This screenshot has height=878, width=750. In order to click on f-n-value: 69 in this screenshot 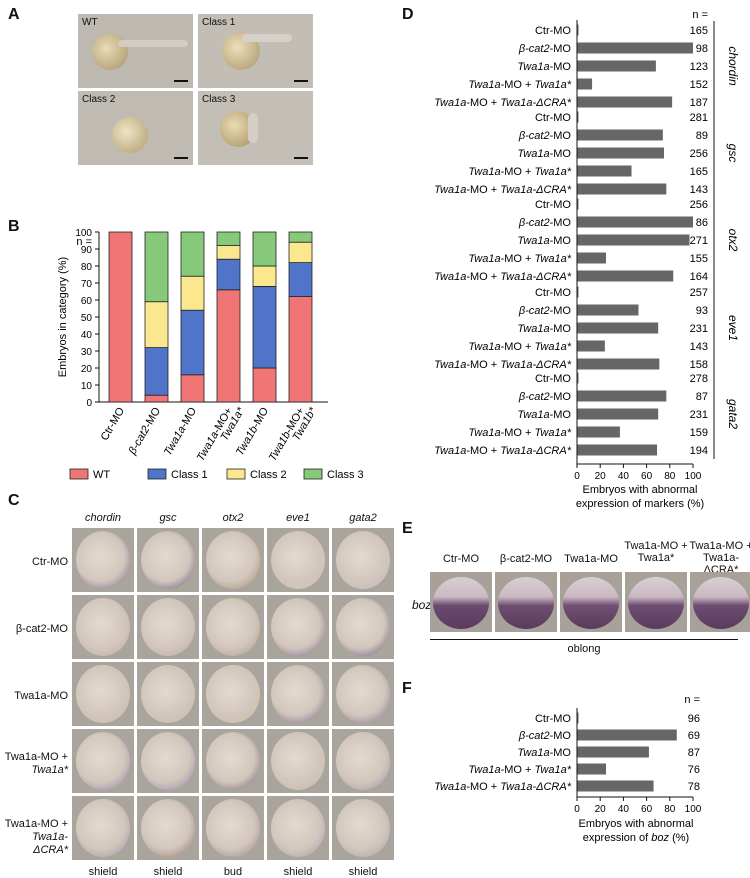, I will do `click(694, 736)`.